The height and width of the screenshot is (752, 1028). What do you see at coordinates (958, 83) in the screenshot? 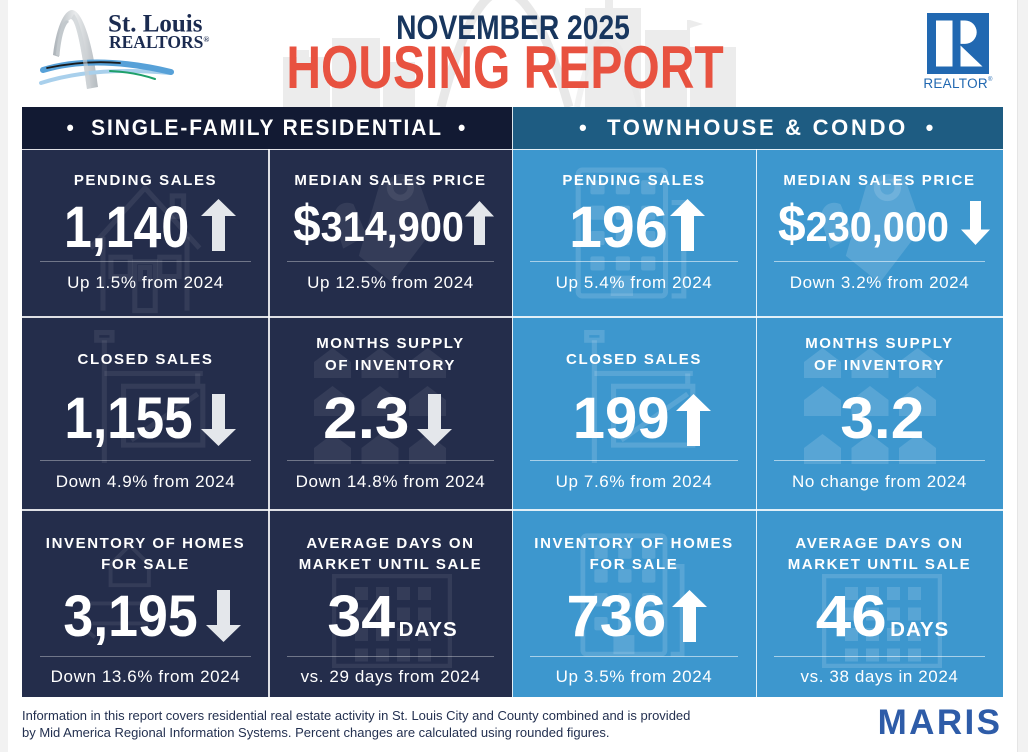
I see `svg-text: REALTOR®` at bounding box center [958, 83].